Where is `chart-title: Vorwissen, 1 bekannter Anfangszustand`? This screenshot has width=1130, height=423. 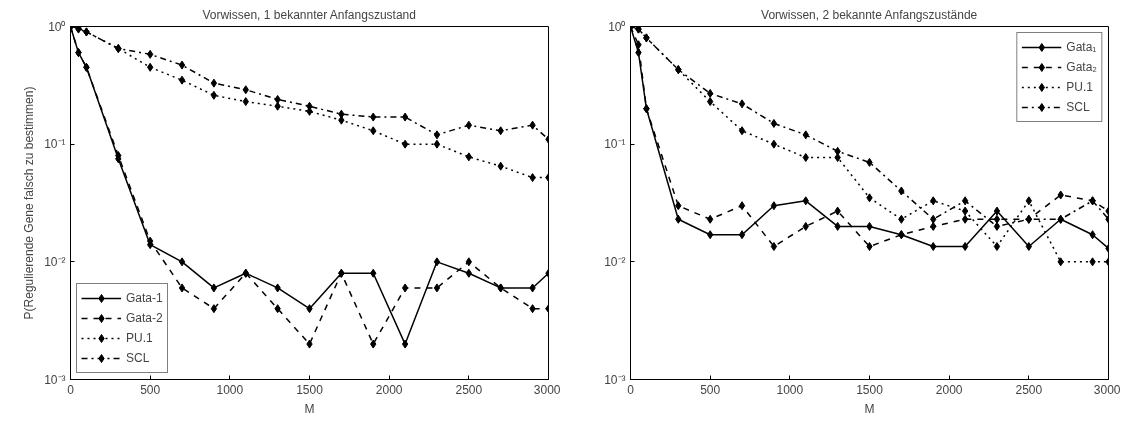 chart-title: Vorwissen, 1 bekannter Anfangszustand is located at coordinates (309, 14).